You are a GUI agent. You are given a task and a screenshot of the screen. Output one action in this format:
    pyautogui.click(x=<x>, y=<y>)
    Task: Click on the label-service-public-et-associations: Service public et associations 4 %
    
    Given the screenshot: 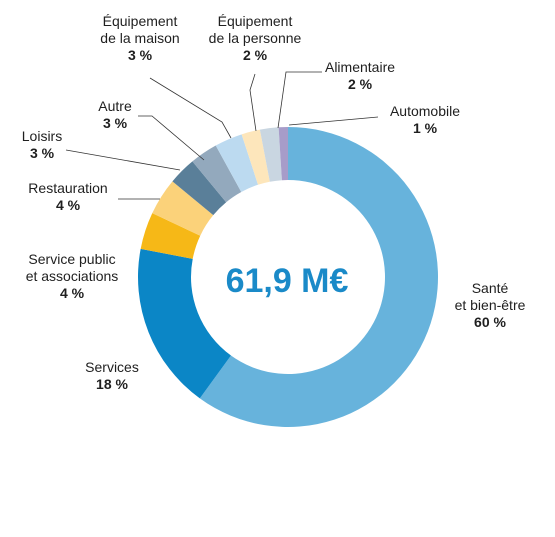 What is the action you would take?
    pyautogui.click(x=72, y=276)
    